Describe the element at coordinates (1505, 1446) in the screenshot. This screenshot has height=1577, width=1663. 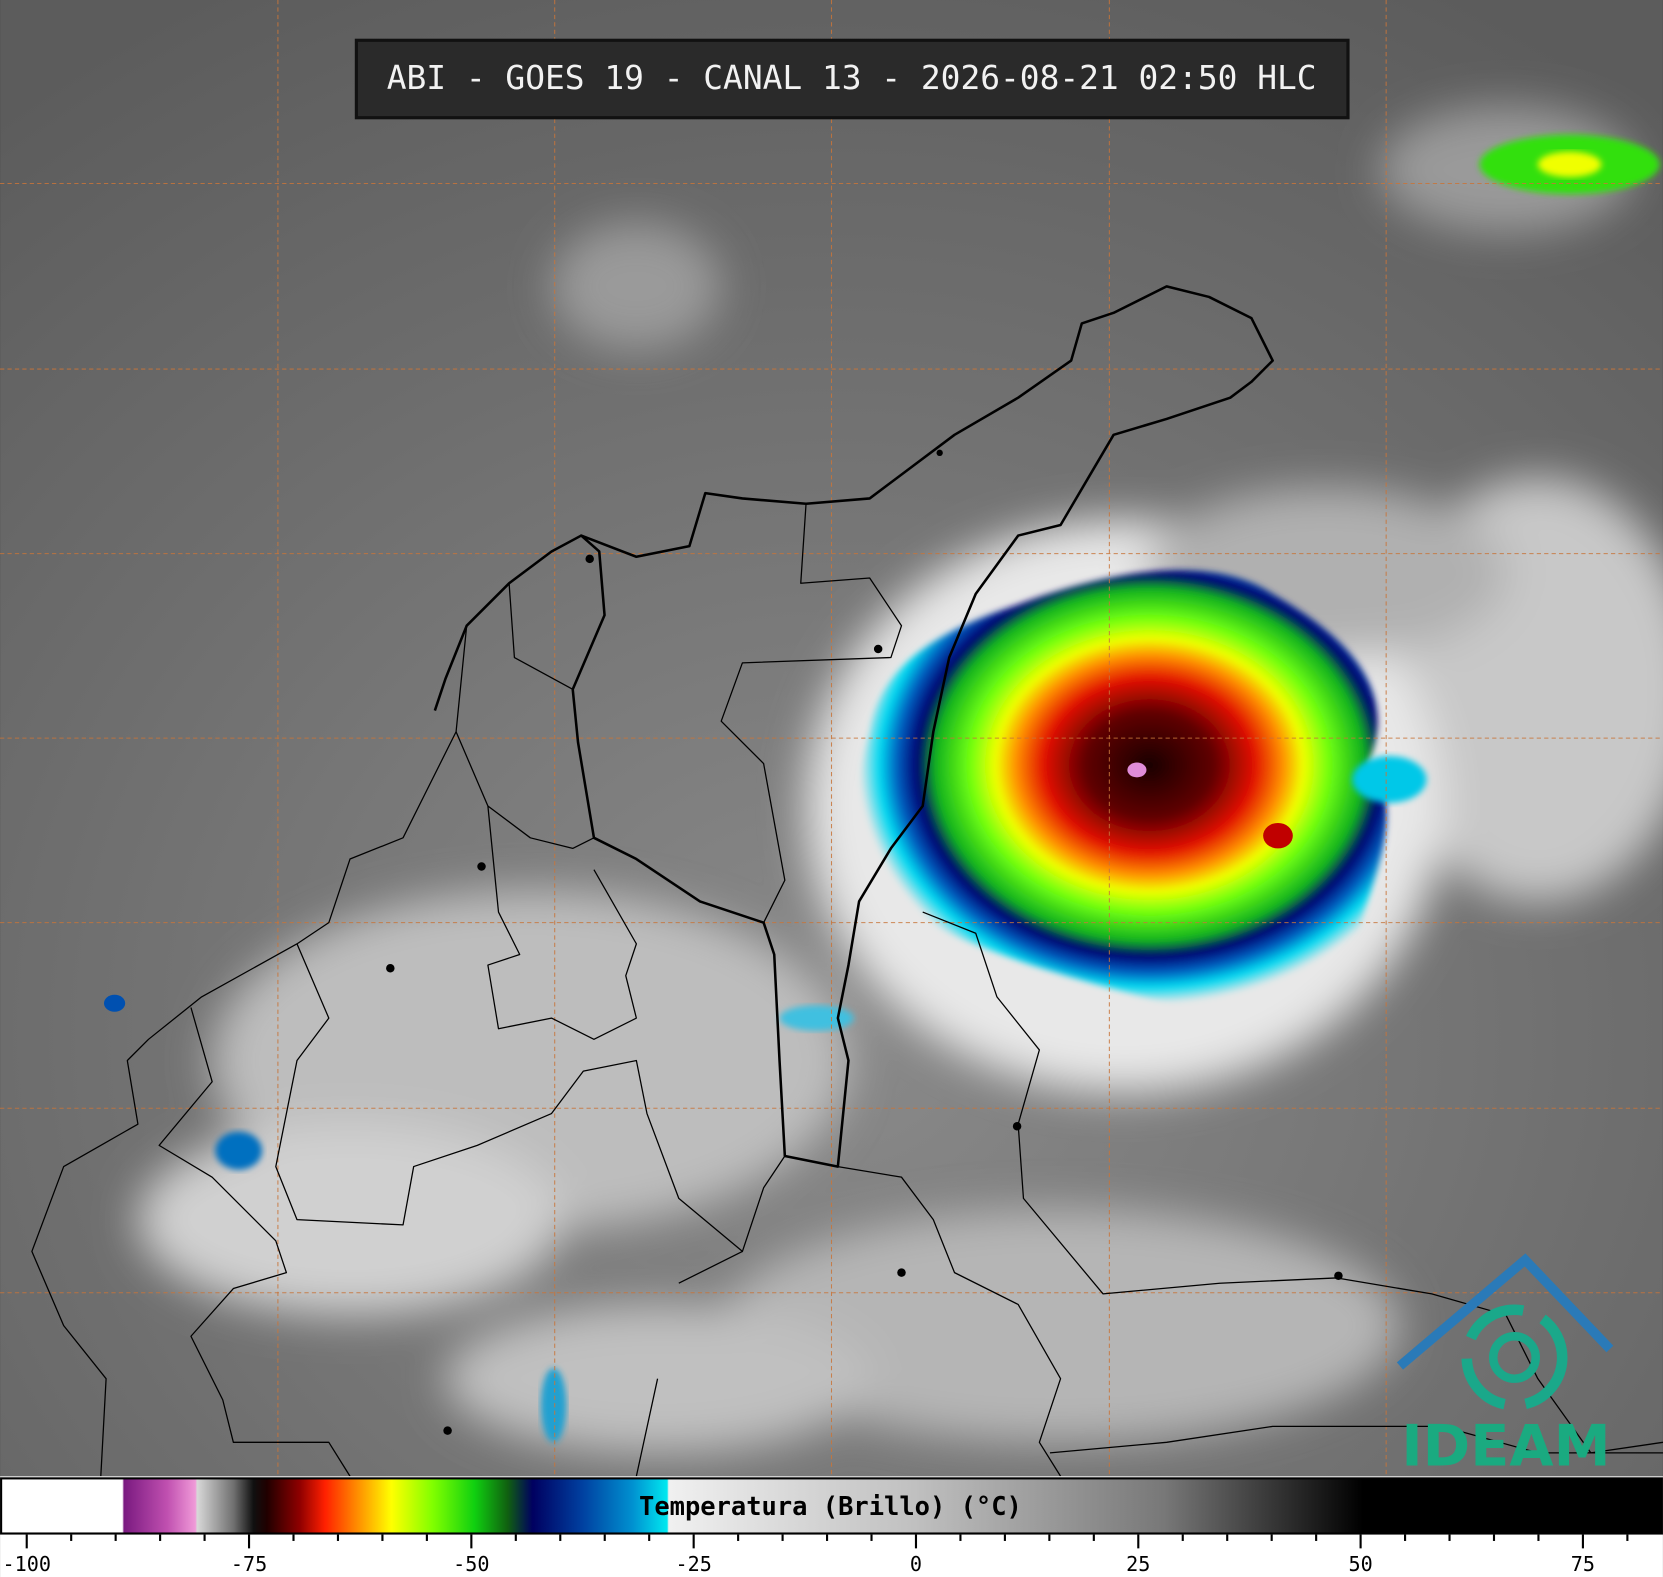
I see `logo-text: IDEAM` at that location.